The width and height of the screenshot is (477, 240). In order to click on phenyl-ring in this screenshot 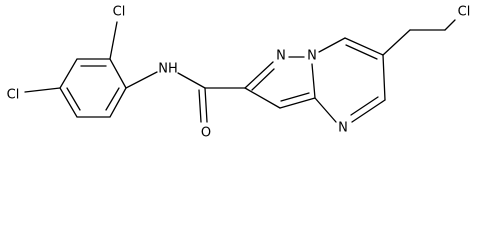, I will do `click(93, 88)`.